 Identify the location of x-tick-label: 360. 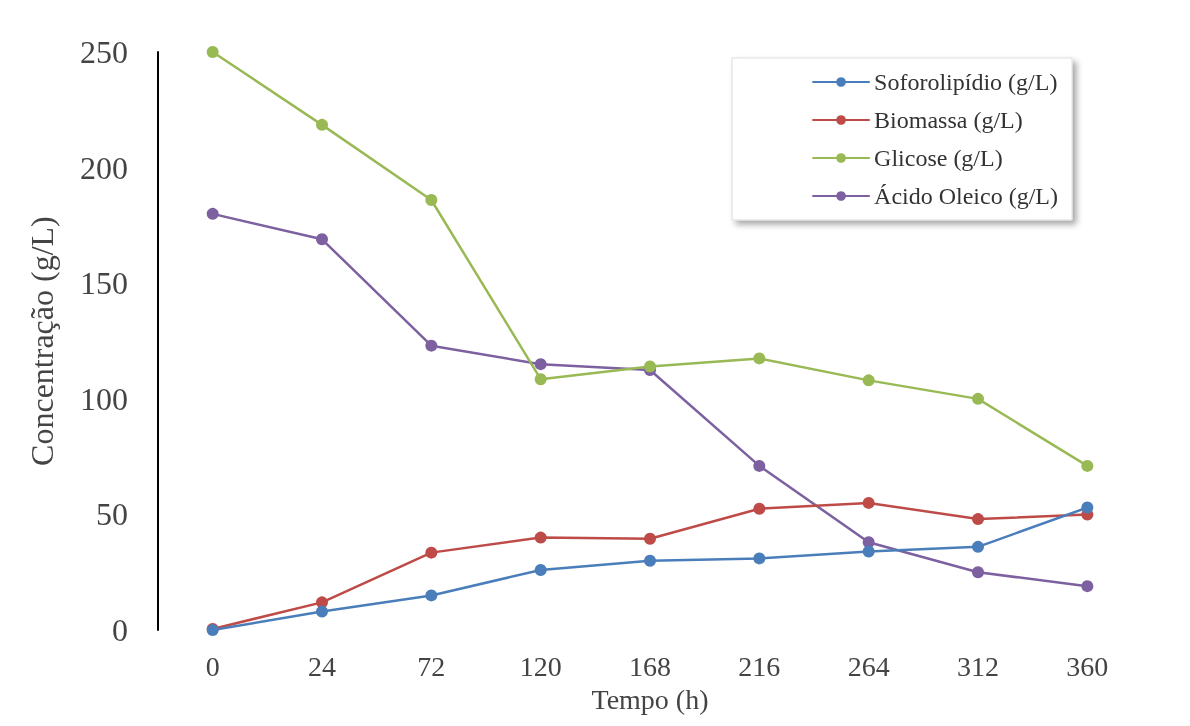
(1087, 666).